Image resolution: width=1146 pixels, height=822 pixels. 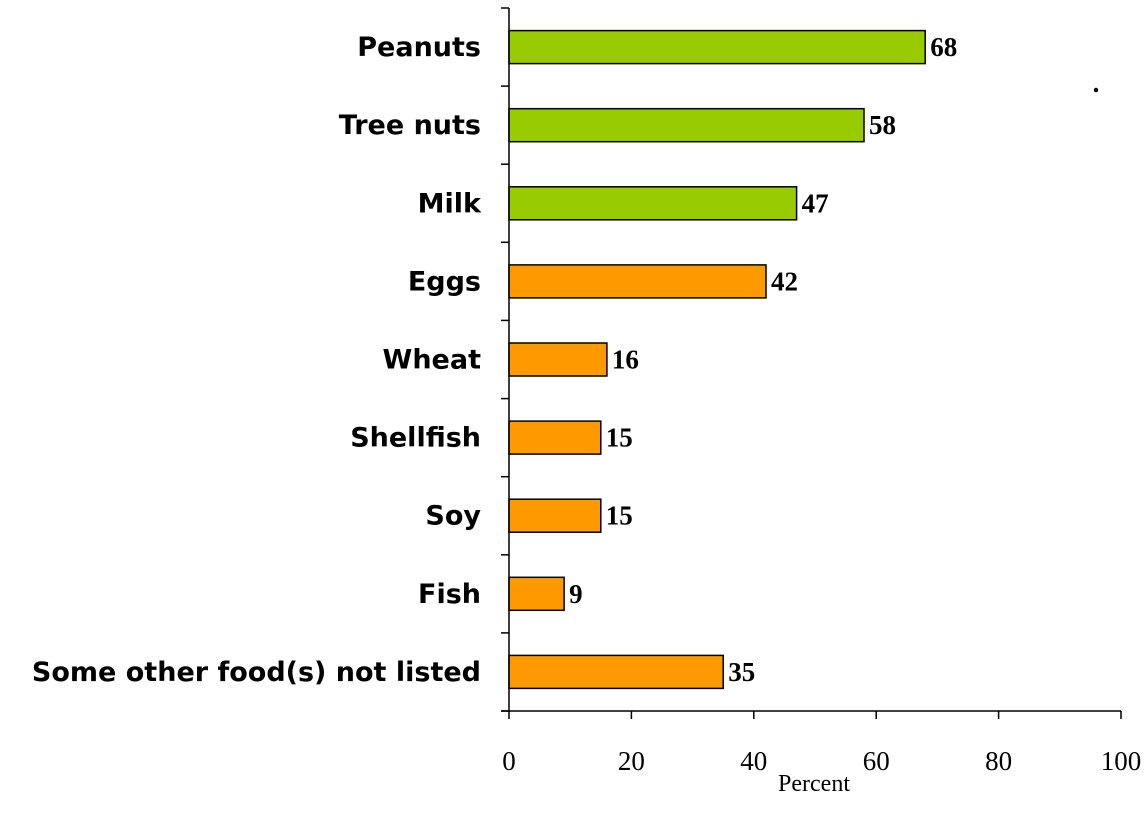 What do you see at coordinates (509, 761) in the screenshot?
I see `x-tick-label: 0` at bounding box center [509, 761].